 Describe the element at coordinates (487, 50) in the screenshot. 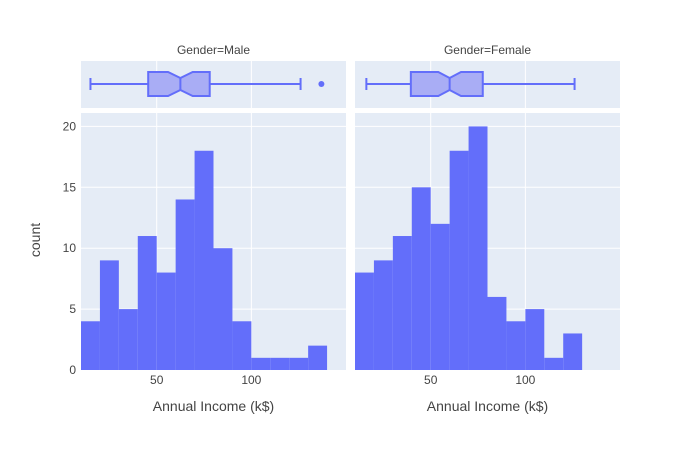

I see `facet-title: Gender=Female` at that location.